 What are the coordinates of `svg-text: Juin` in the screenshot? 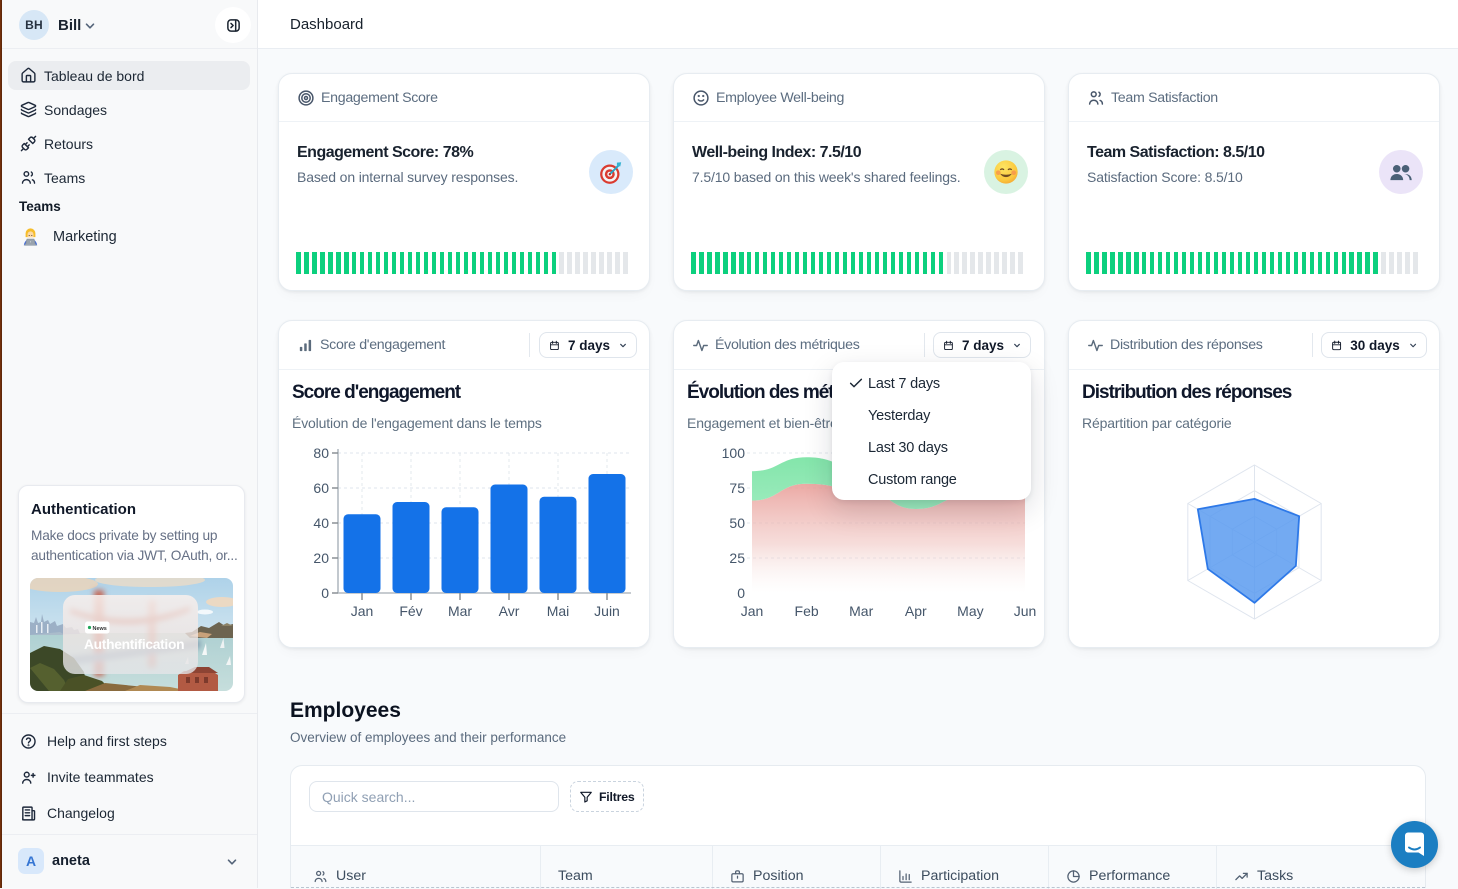 It's located at (607, 611).